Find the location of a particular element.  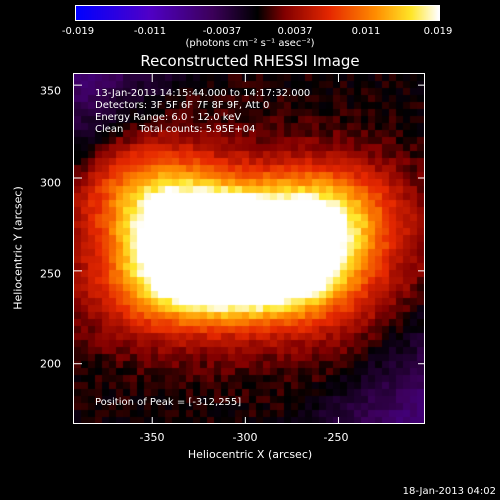

x-tick-label: -250 is located at coordinates (336, 437).